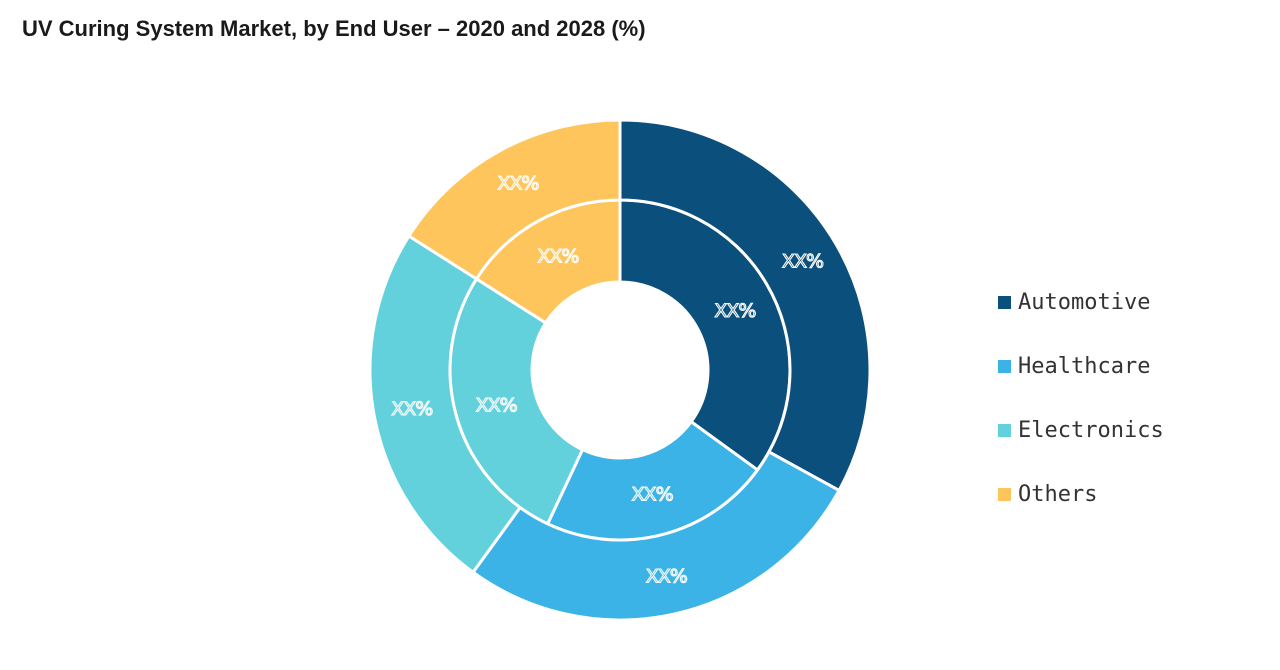 The image size is (1280, 670). What do you see at coordinates (1058, 494) in the screenshot?
I see `legend-label-others: Others` at bounding box center [1058, 494].